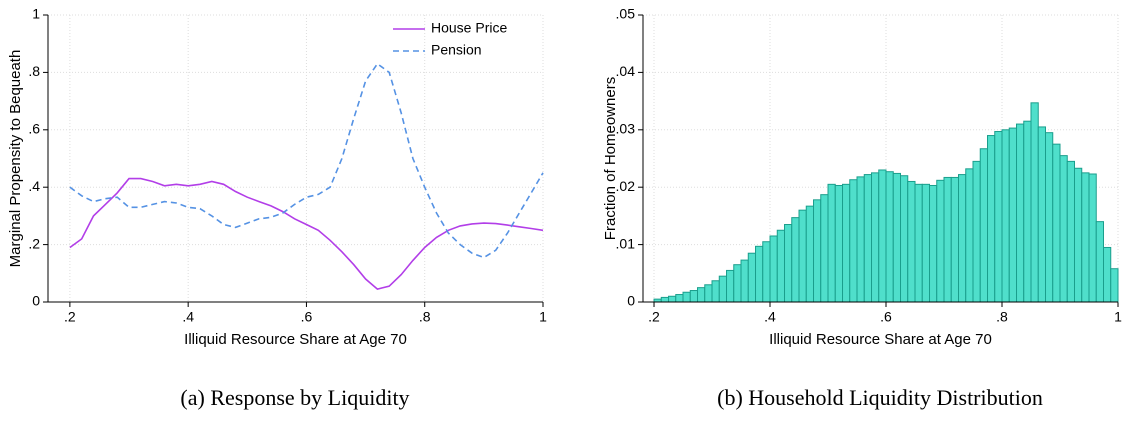 This screenshot has width=1123, height=425. I want to click on legend-label: House Price, so click(469, 28).